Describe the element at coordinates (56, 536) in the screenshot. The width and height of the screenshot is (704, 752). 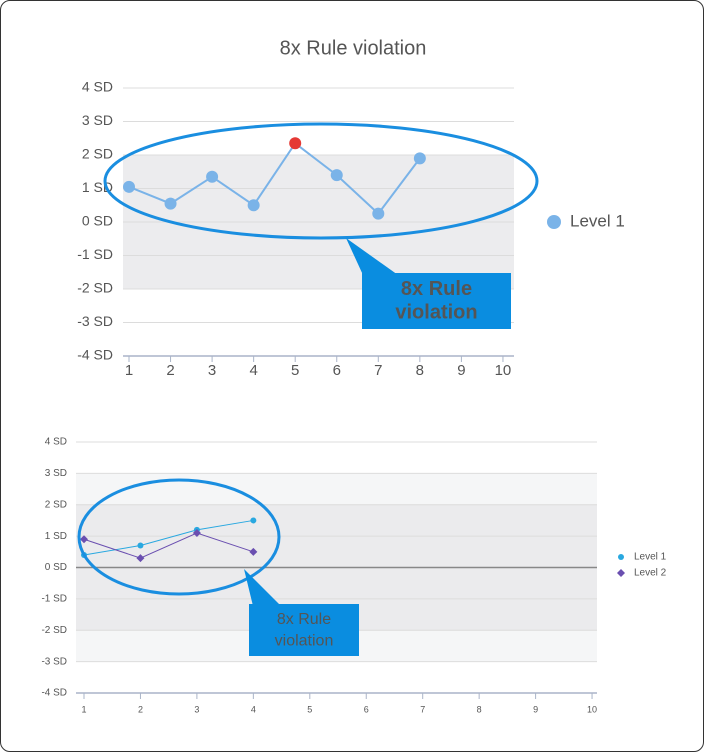
I see `y-tick-label: 1 SD` at that location.